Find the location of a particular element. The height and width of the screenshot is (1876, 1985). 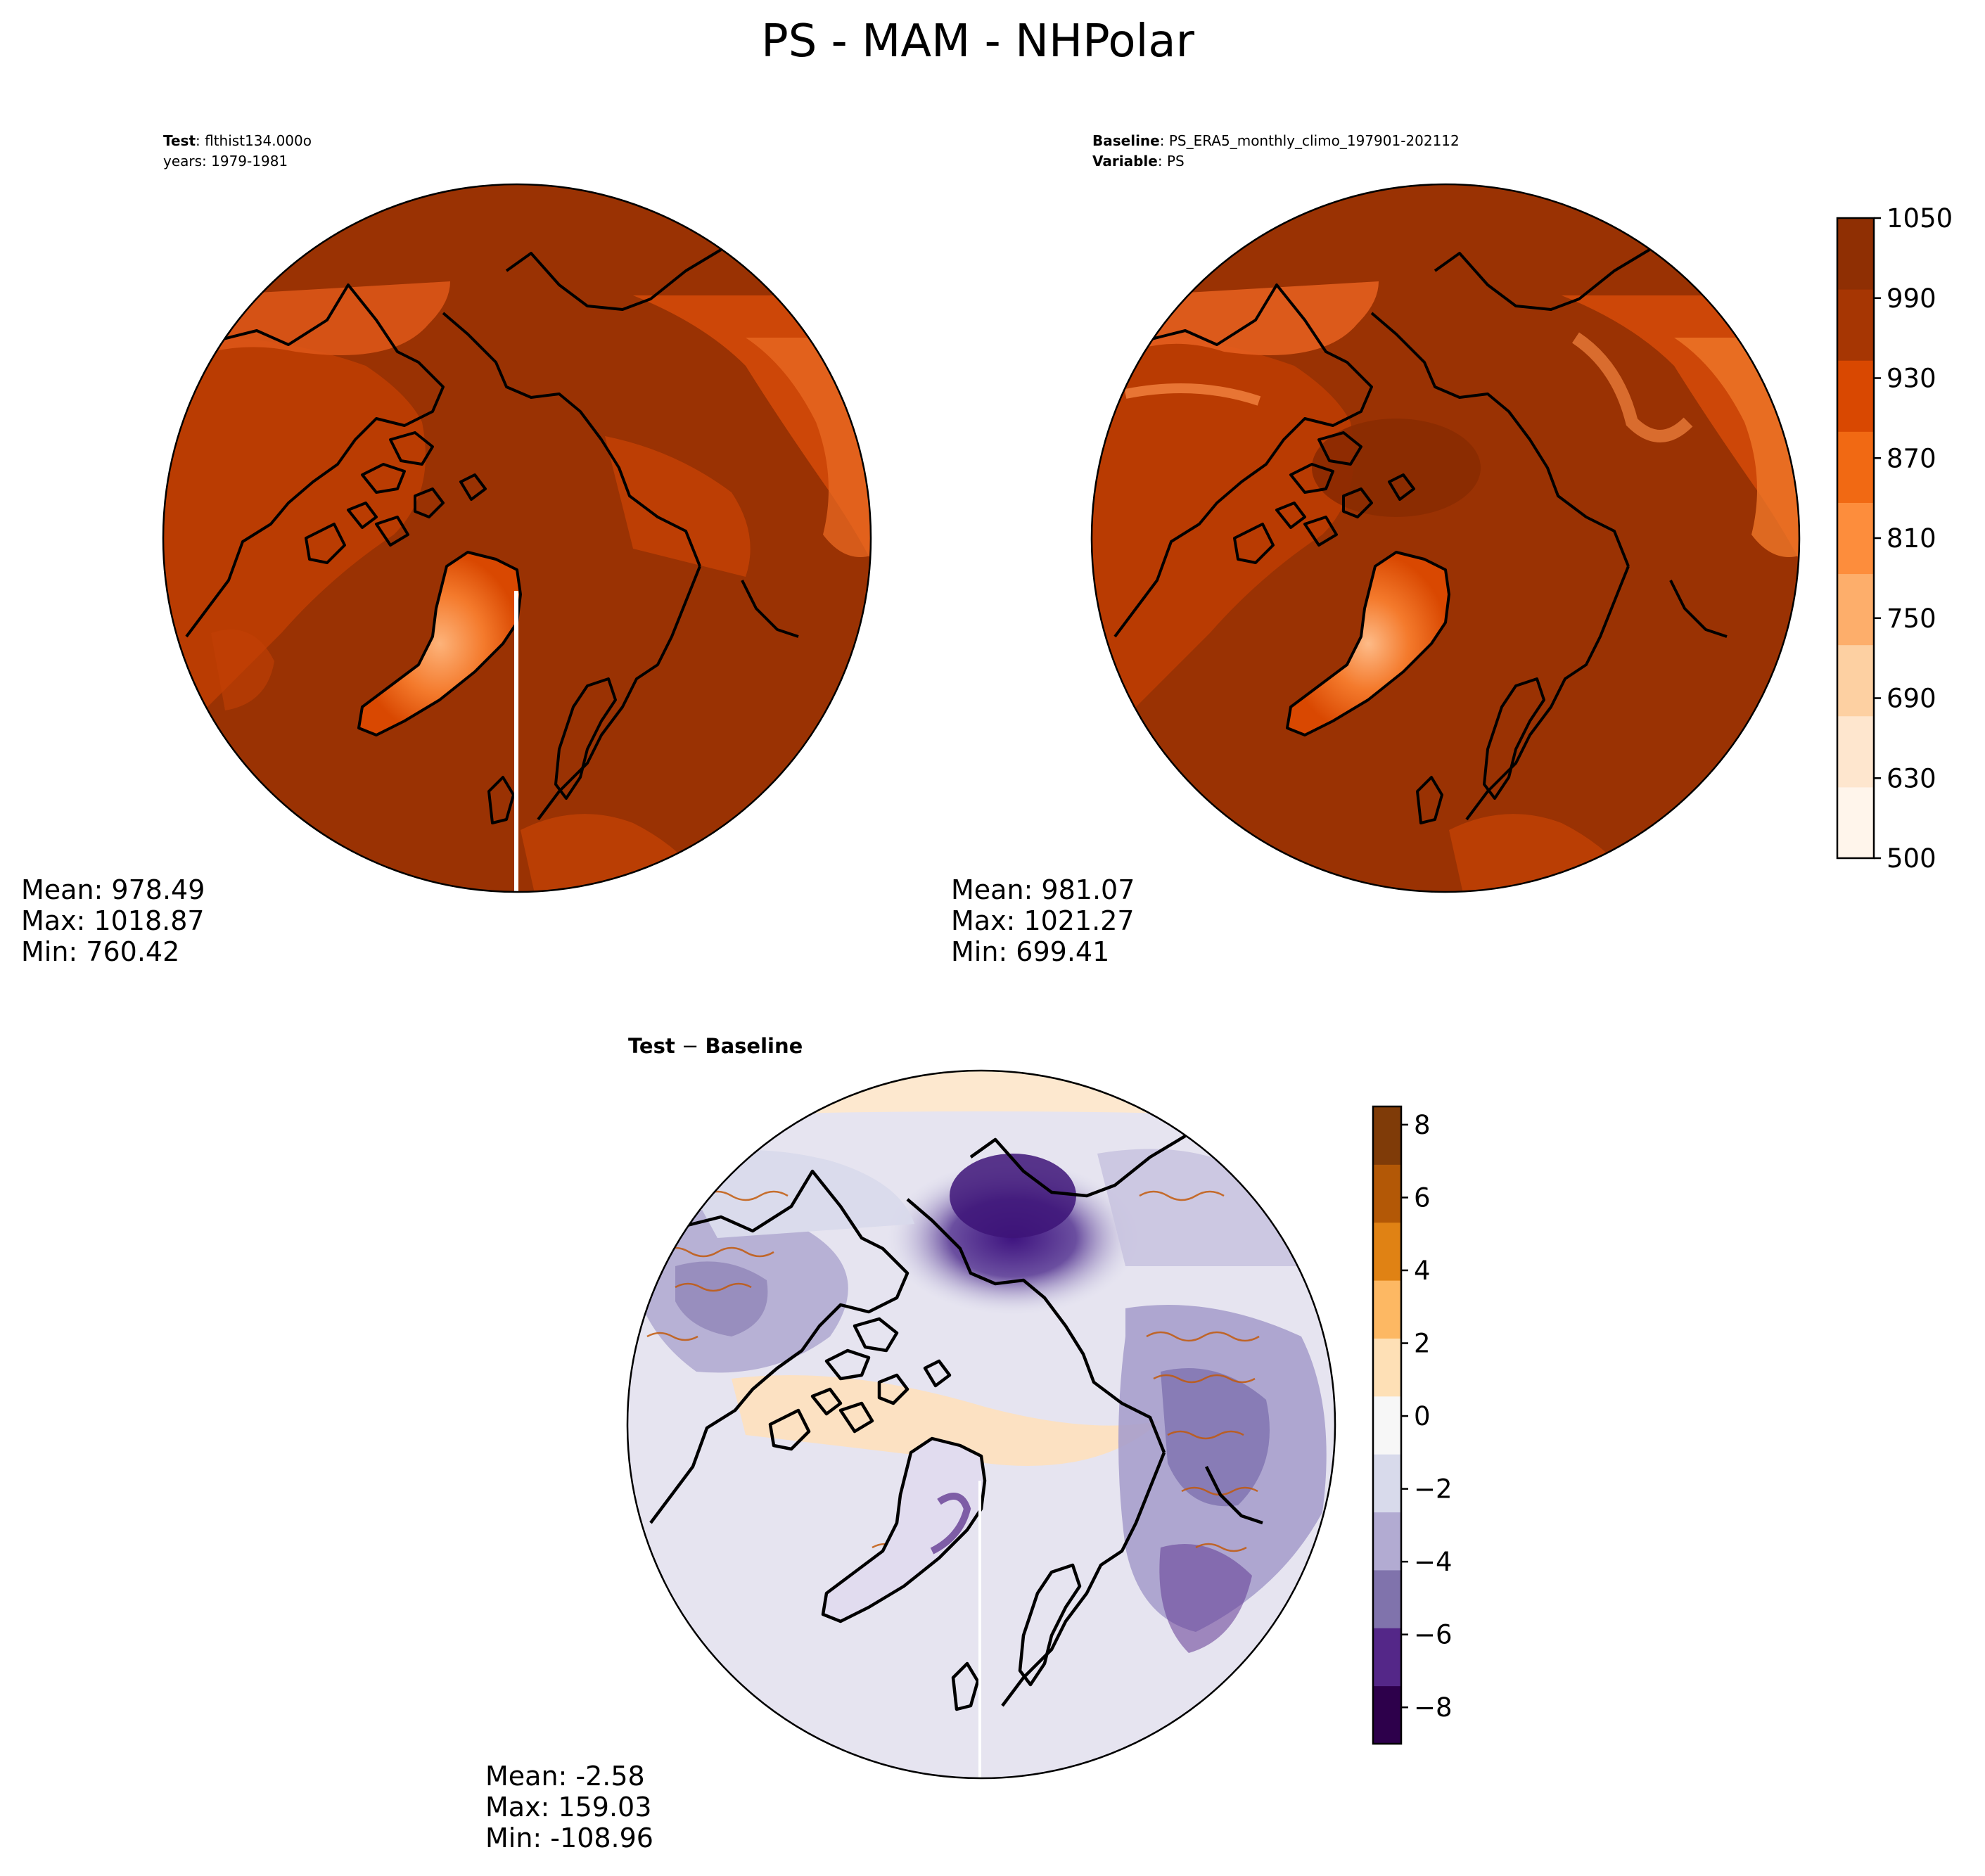

baseline-dataset-name: : PS_ERA5_monthly_climo_197901-202112 is located at coordinates (1310, 140).